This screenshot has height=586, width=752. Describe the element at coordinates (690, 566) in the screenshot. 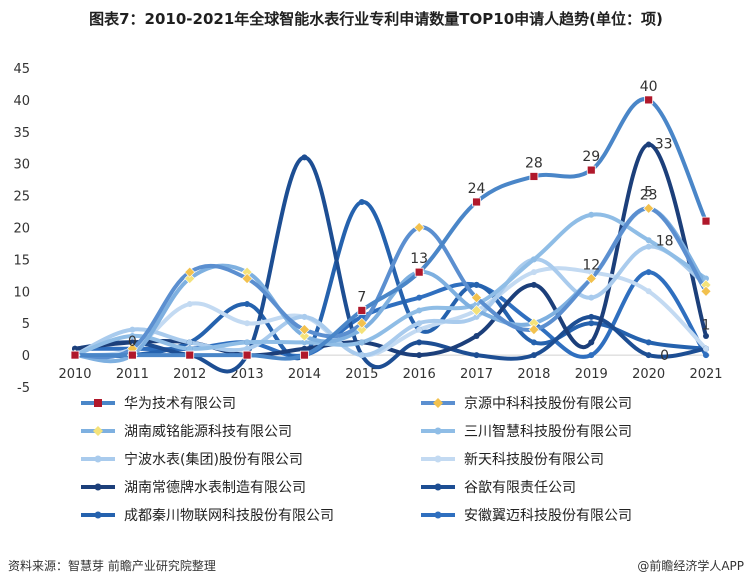

I see `brand-note: @前瞻经济学人APP` at that location.